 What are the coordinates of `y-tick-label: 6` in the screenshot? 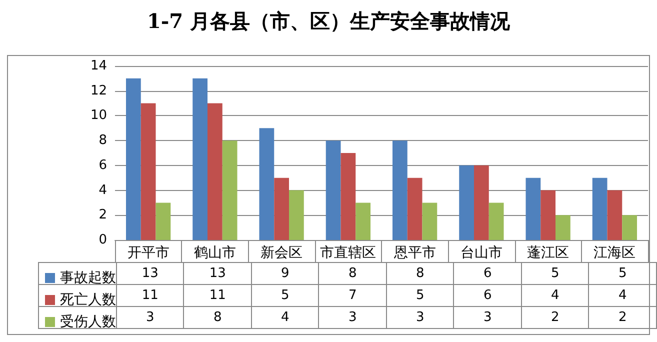 It's located at (102, 165).